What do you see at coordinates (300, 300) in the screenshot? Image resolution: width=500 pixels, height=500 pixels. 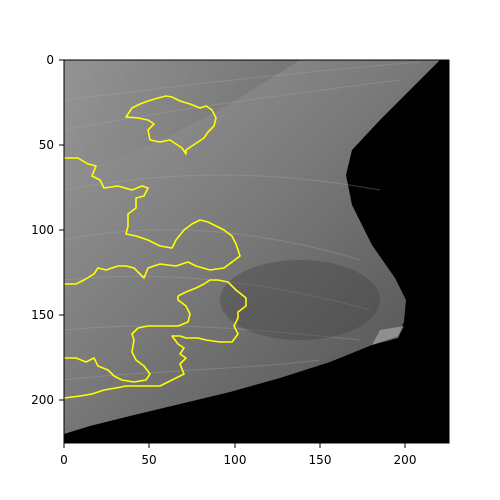 I see `dense-region` at bounding box center [300, 300].